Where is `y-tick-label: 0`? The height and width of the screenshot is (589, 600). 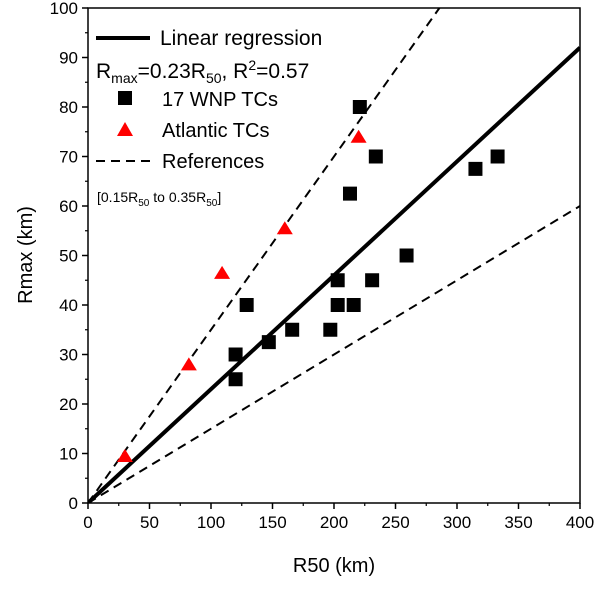 y-tick-label: 0 is located at coordinates (73, 503).